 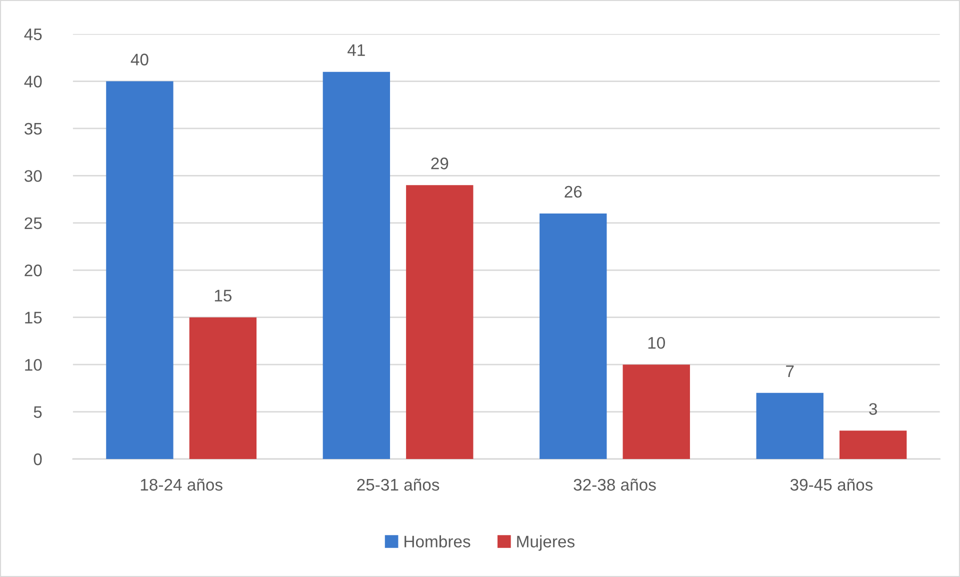 What do you see at coordinates (38, 459) in the screenshot?
I see `y-tick-label: 0` at bounding box center [38, 459].